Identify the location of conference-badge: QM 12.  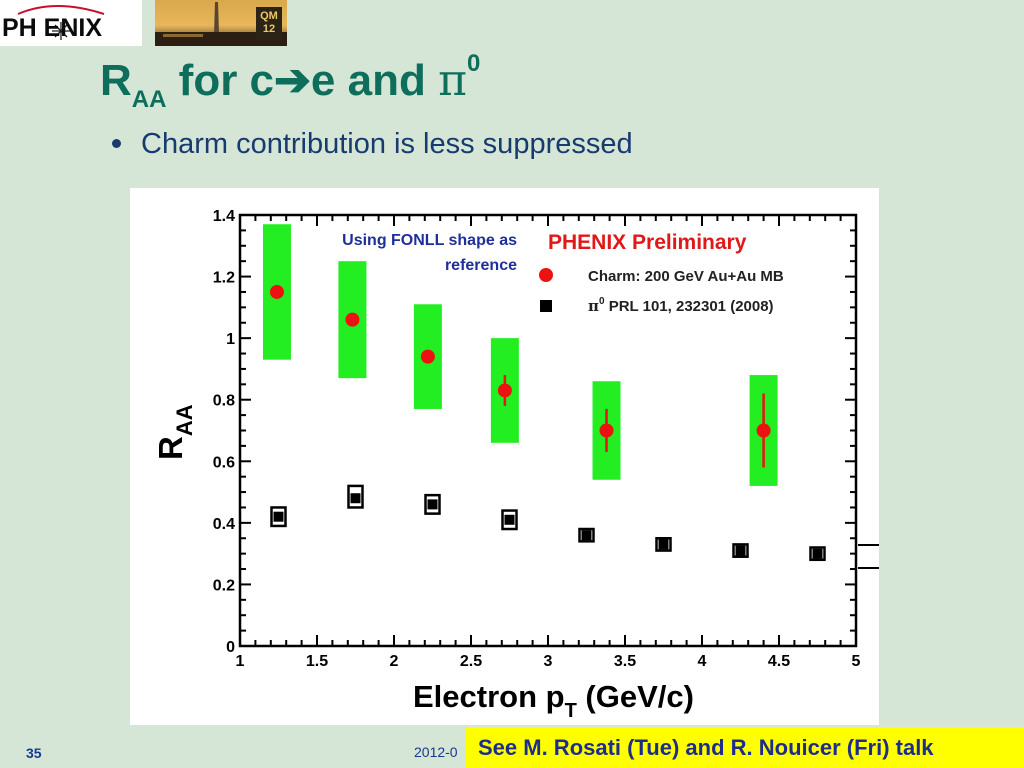
(269, 23).